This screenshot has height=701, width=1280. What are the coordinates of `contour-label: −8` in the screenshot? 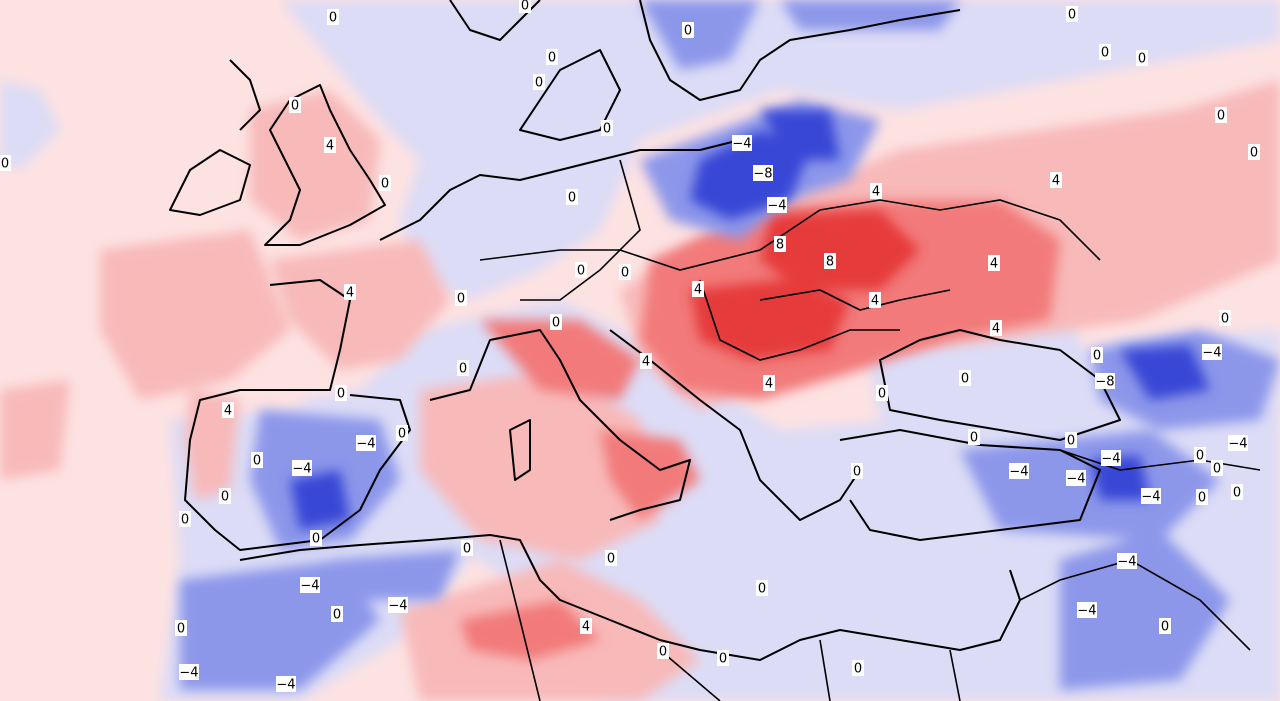 It's located at (1105, 381).